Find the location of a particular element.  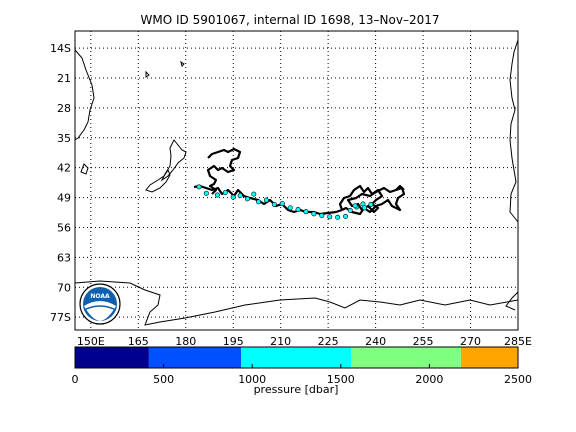

longitude-tick-labels: 150E 165 180 195 210 225 240 255 270 285E is located at coordinates (304, 341).